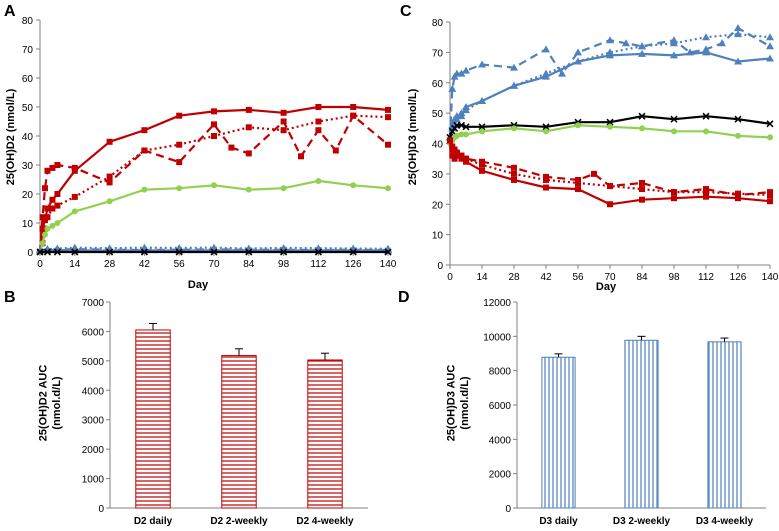  What do you see at coordinates (508, 509) in the screenshot?
I see `d-y-tick-label: 0` at bounding box center [508, 509].